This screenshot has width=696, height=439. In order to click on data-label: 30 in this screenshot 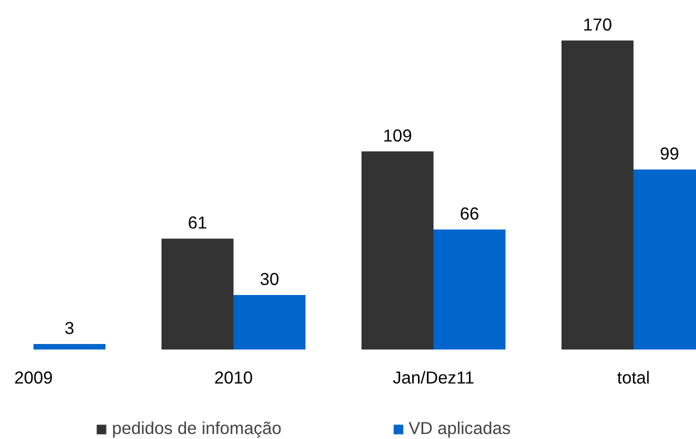, I will do `click(270, 278)`.